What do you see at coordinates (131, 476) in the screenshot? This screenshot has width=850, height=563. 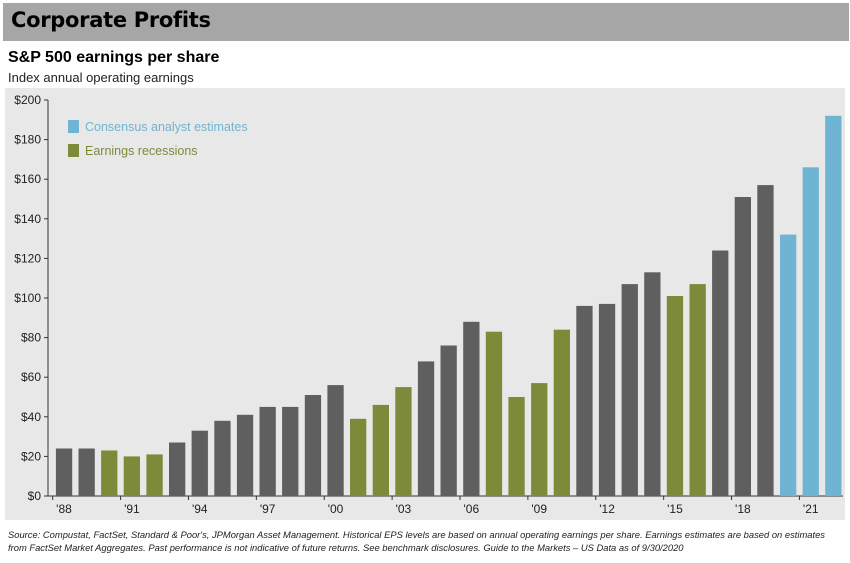 I see `bar-1991` at bounding box center [131, 476].